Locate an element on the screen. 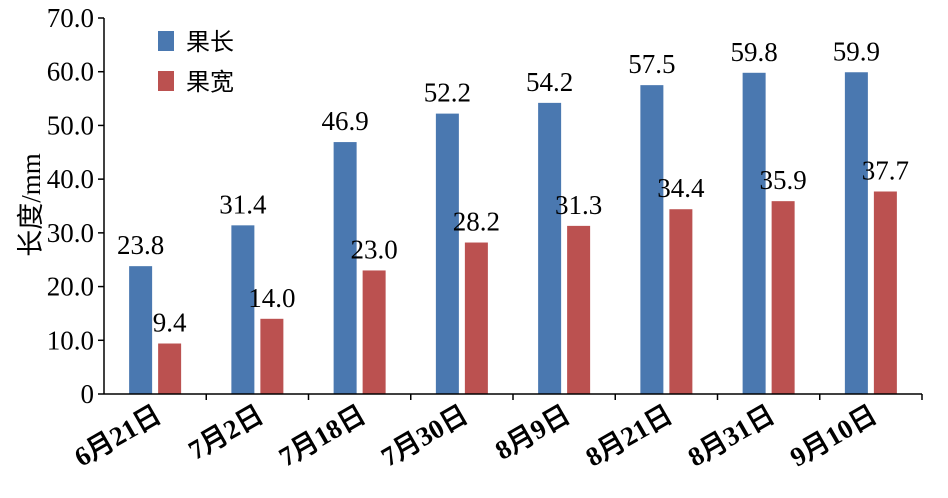  x-tick-label: 8月31日 is located at coordinates (731, 435).